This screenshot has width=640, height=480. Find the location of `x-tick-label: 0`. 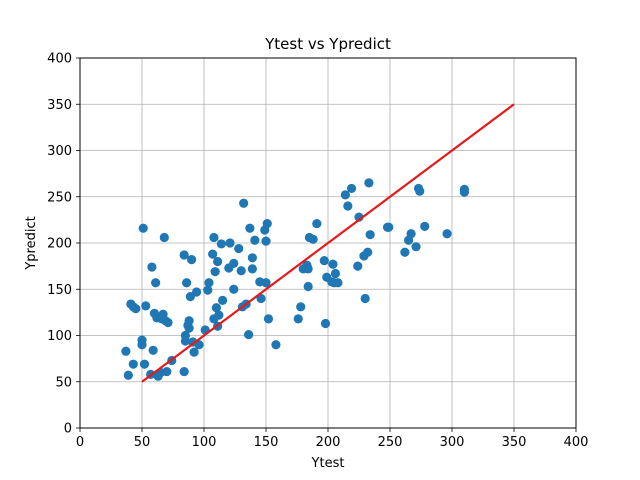

x-tick-label: 0 is located at coordinates (80, 442).